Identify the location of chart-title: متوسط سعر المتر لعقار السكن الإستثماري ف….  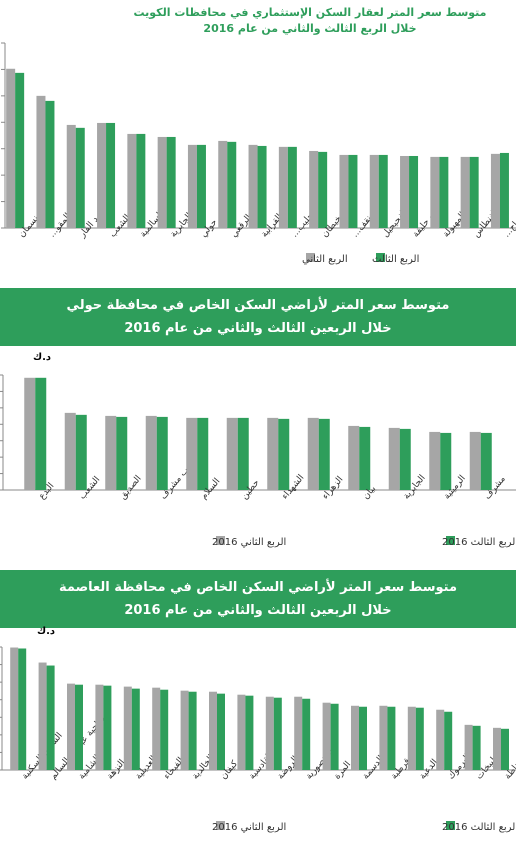
(310, 12).